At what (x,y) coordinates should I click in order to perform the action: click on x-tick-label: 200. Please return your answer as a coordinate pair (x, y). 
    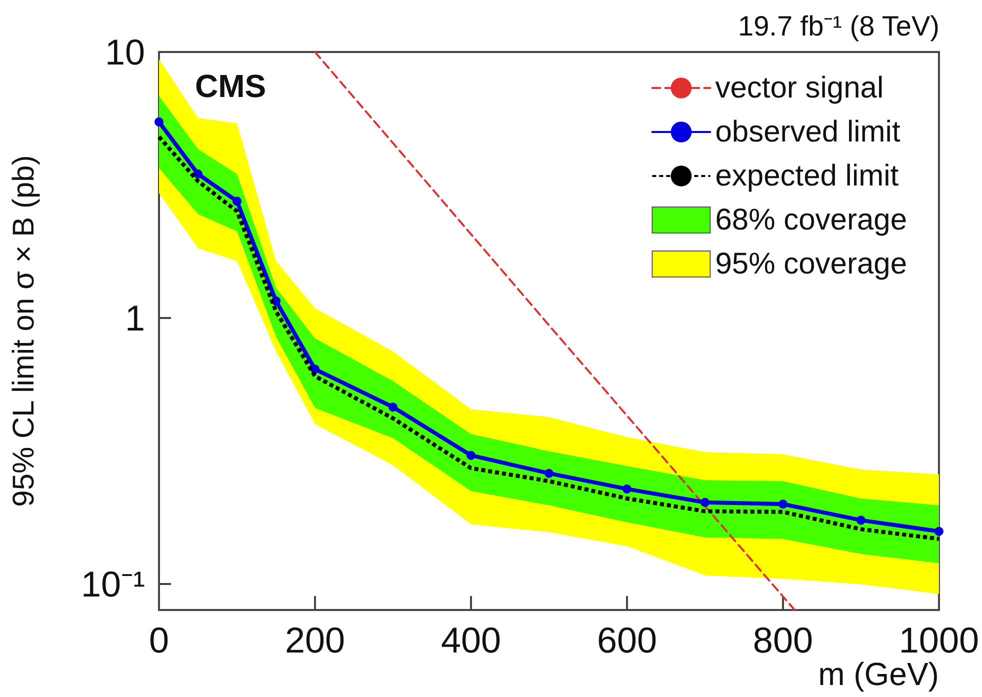
    Looking at the image, I should click on (315, 640).